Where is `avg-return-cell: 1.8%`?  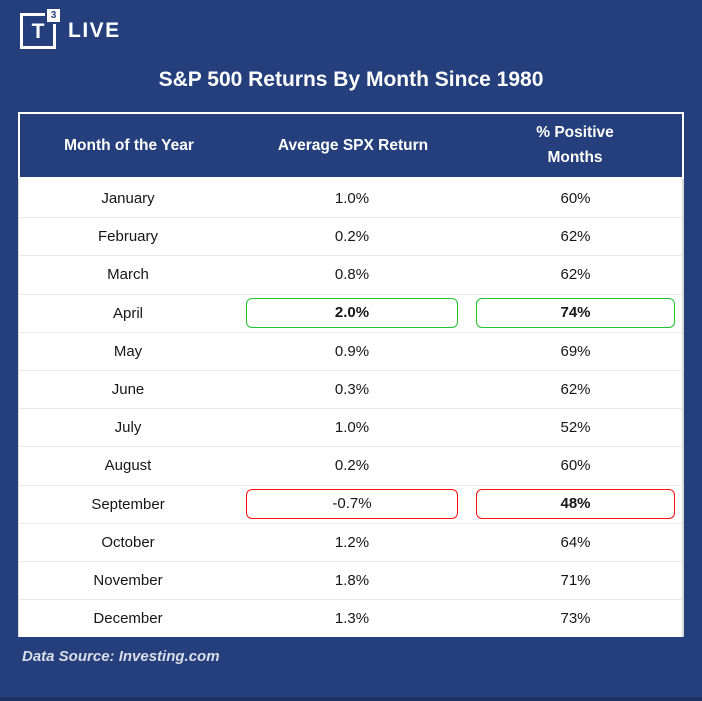
avg-return-cell: 1.8% is located at coordinates (352, 580).